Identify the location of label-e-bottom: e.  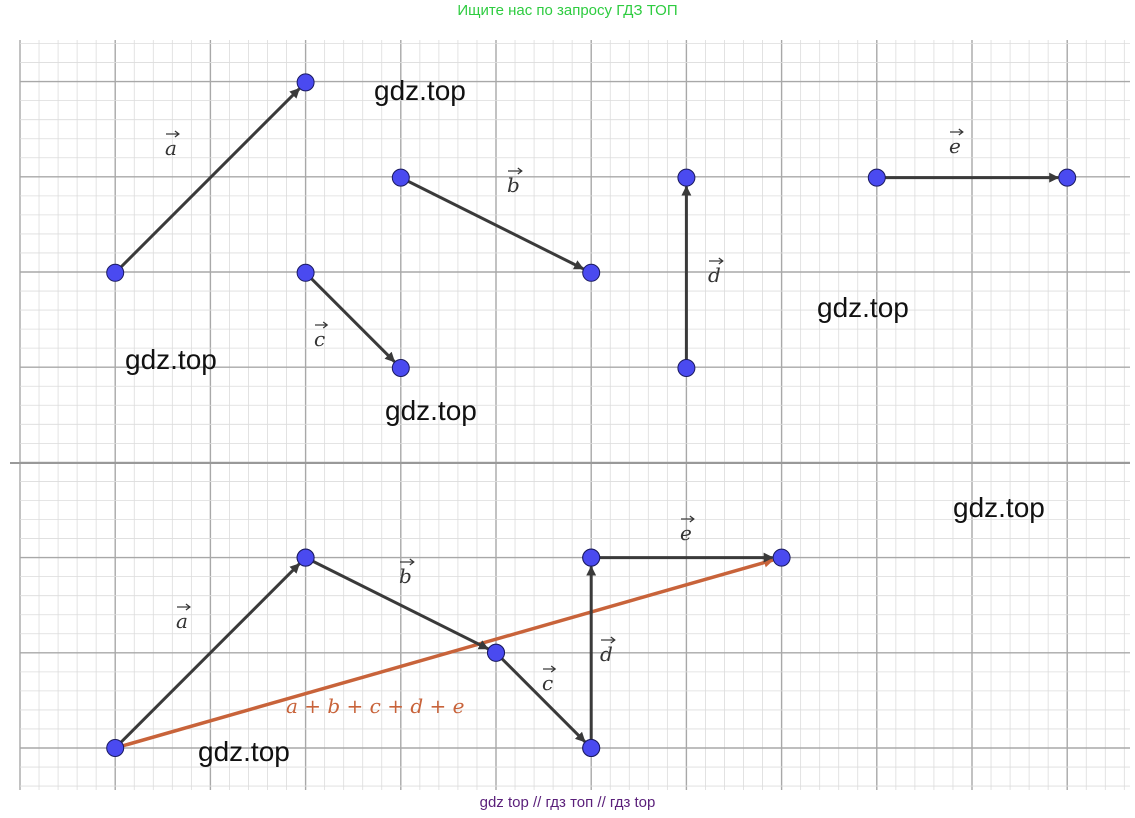
(686, 533).